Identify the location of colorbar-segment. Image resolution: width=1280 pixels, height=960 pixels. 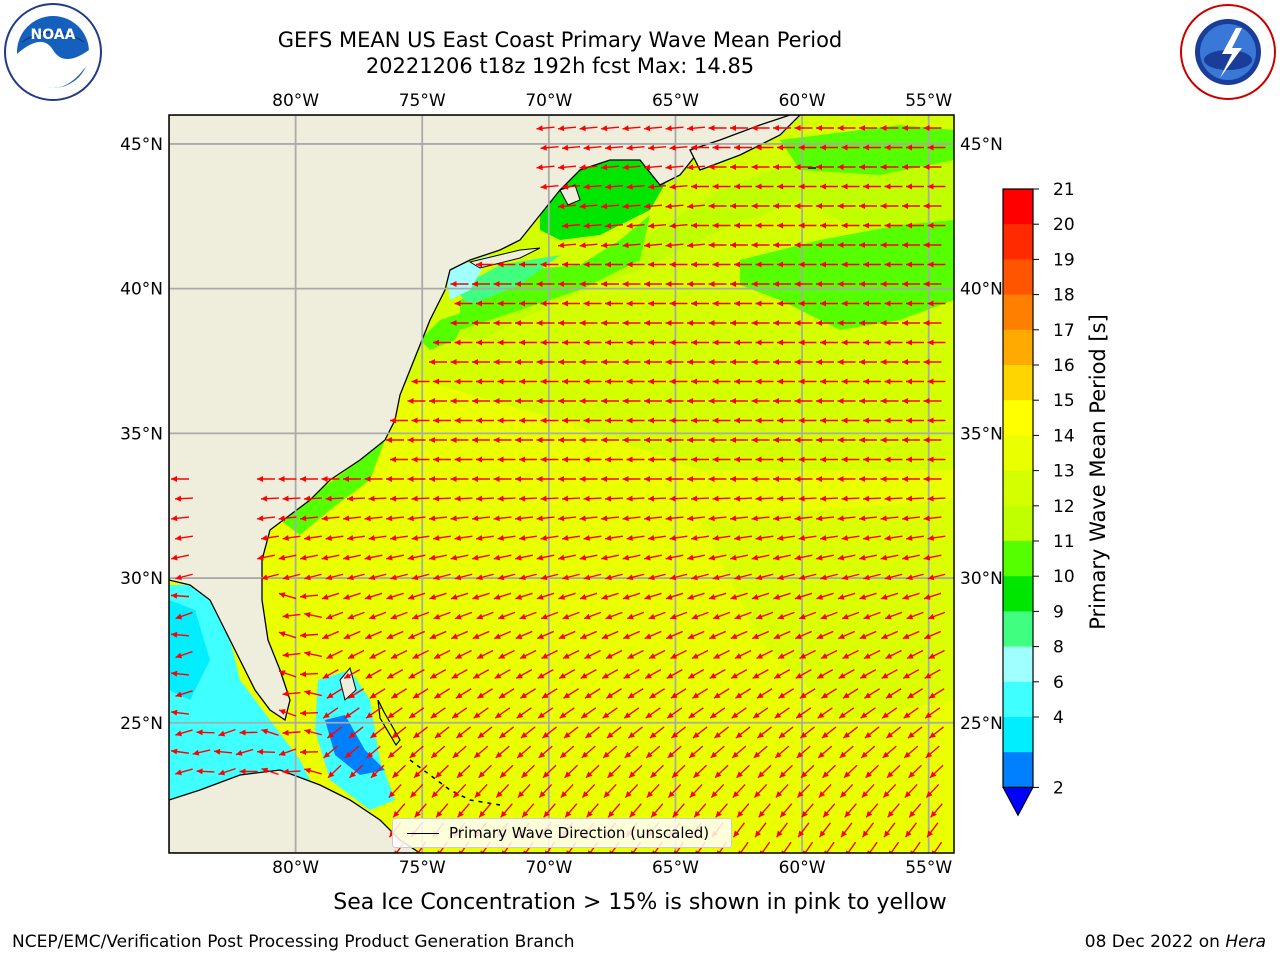
(1018, 347).